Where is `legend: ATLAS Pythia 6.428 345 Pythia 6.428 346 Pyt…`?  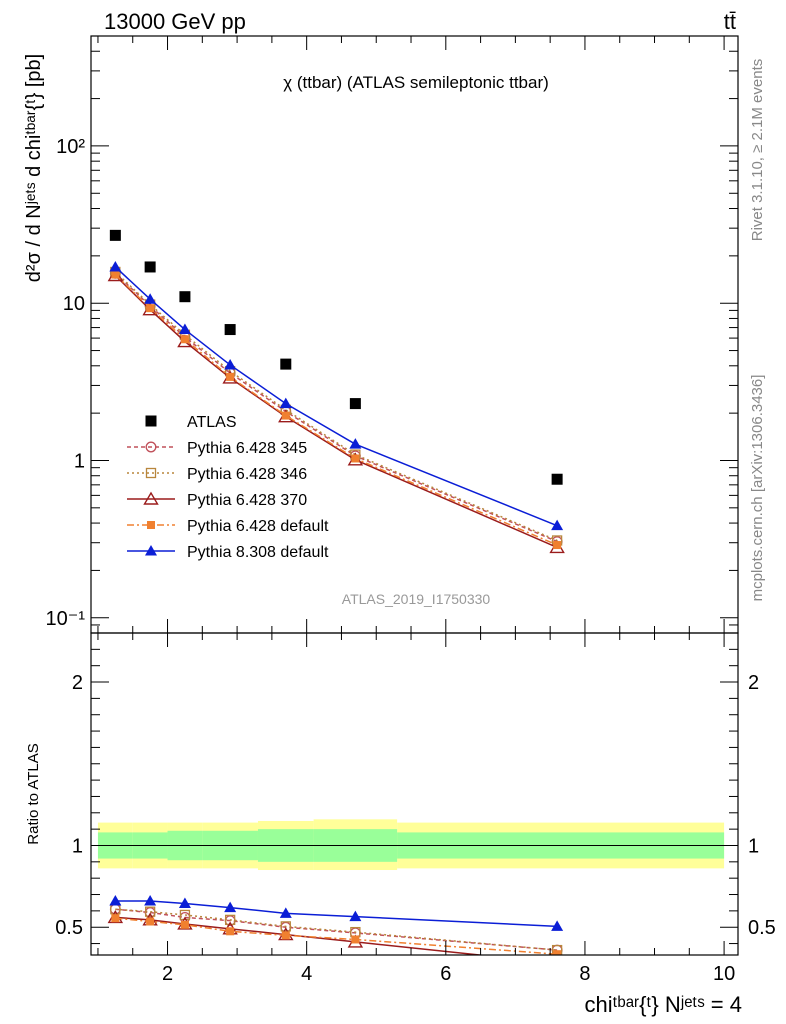 legend: ATLAS Pythia 6.428 345 Pythia 6.428 346 Pyt… is located at coordinates (228, 487).